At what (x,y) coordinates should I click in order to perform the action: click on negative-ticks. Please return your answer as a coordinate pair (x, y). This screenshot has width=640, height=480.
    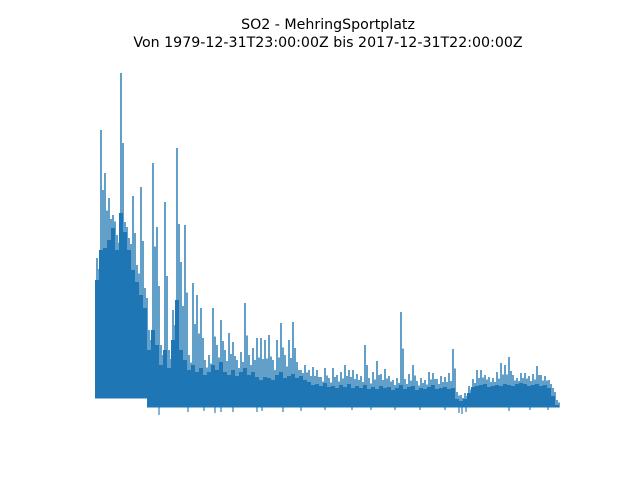
    Looking at the image, I should click on (353, 410).